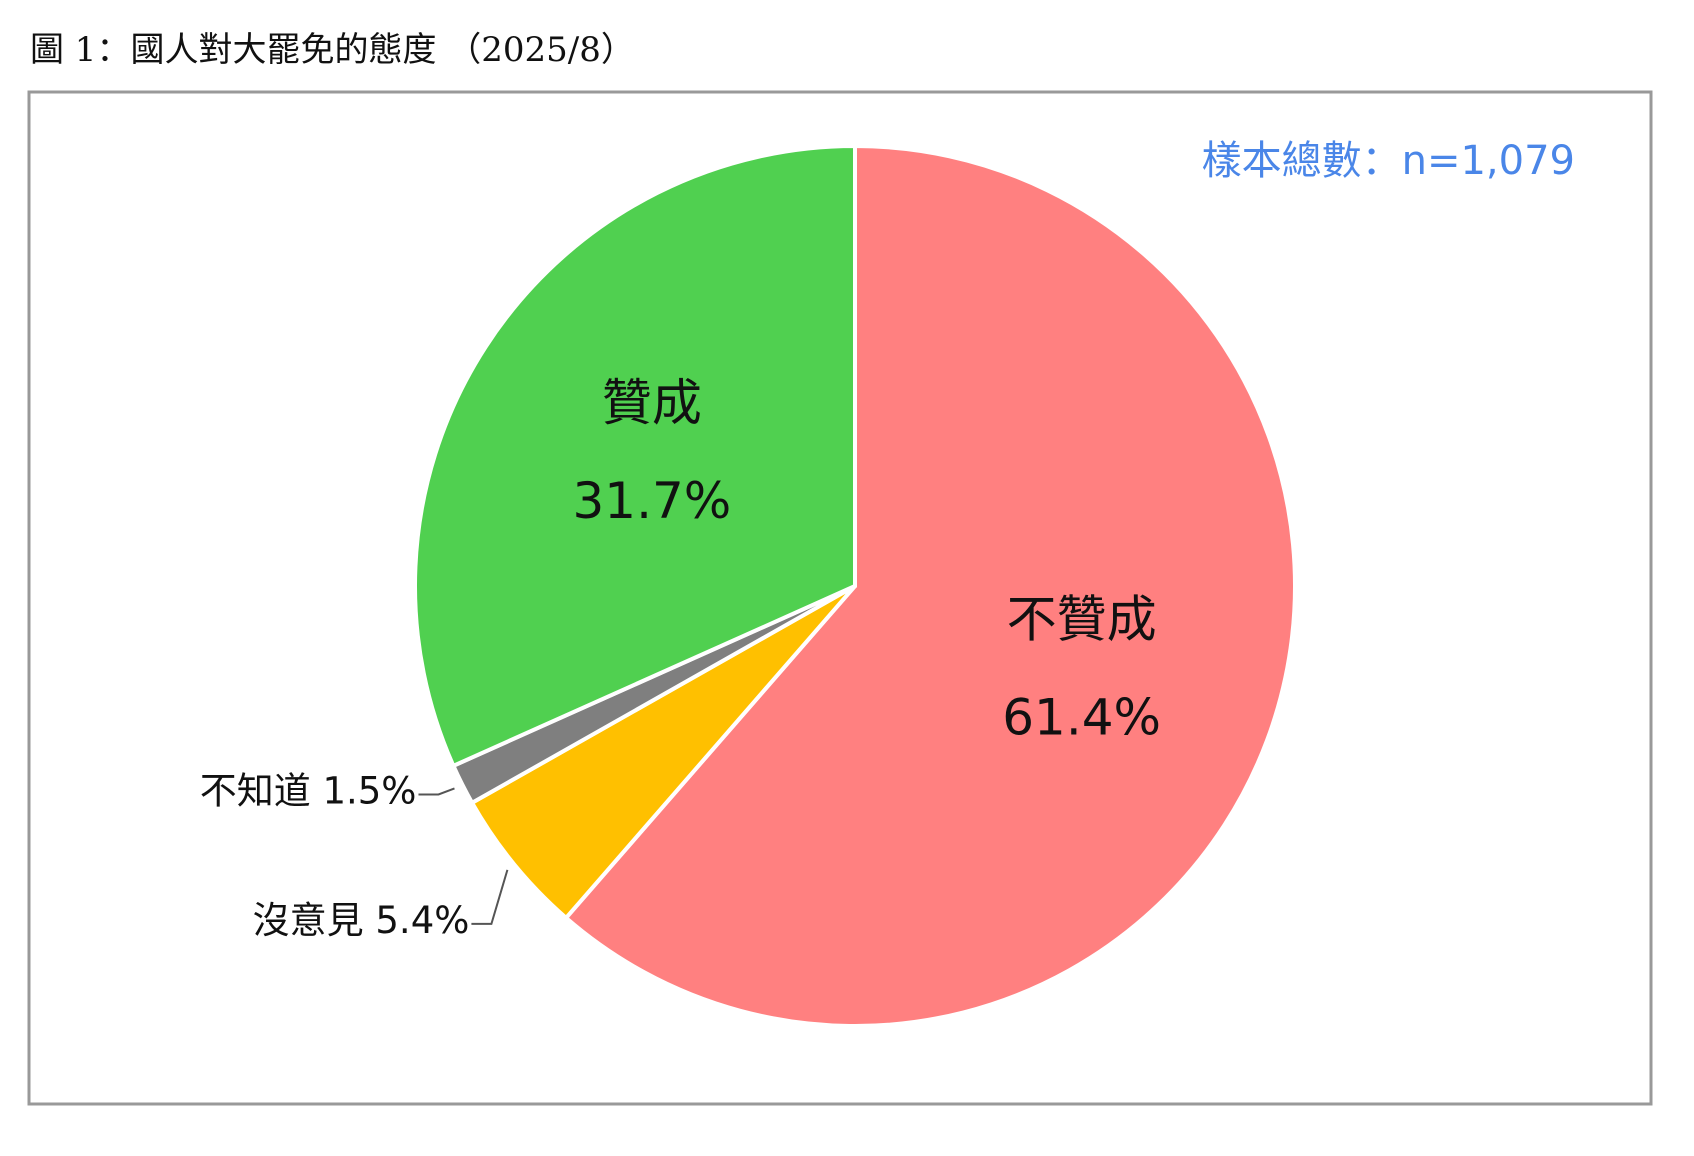 The width and height of the screenshot is (1694, 1156). Describe the element at coordinates (369, 790) in the screenshot. I see `slice-value-label: 1.5%` at that location.